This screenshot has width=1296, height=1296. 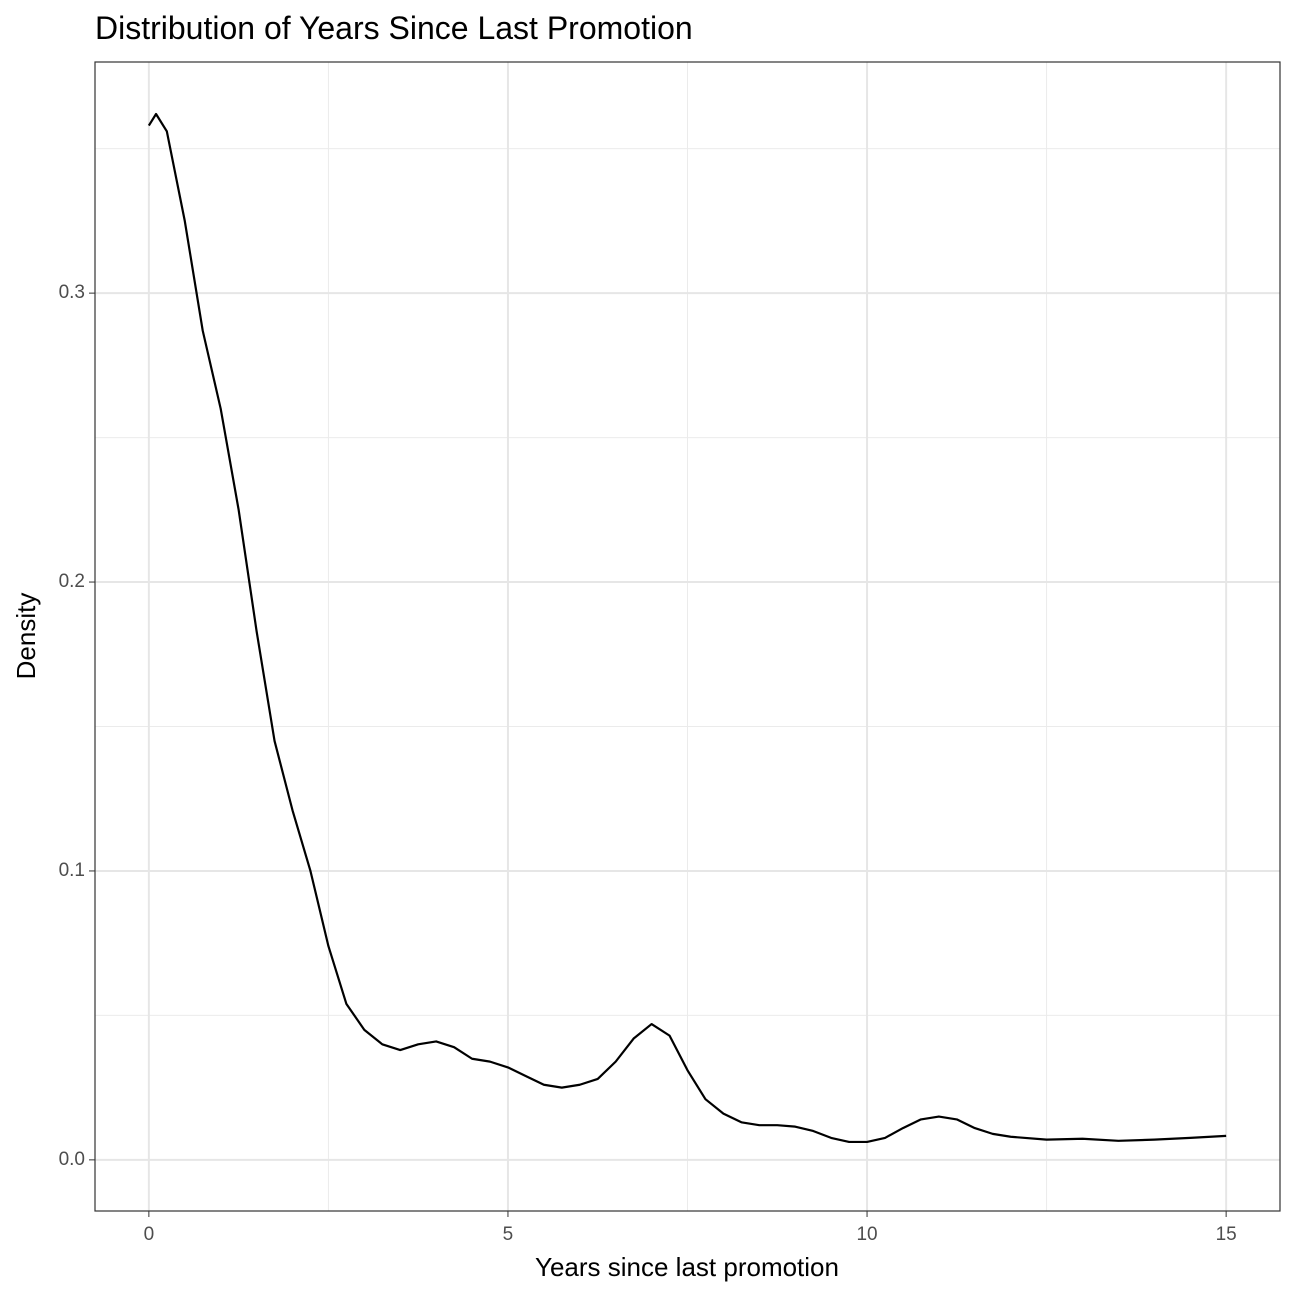 What do you see at coordinates (72, 1159) in the screenshot?
I see `y-tick-label: 0.0` at bounding box center [72, 1159].